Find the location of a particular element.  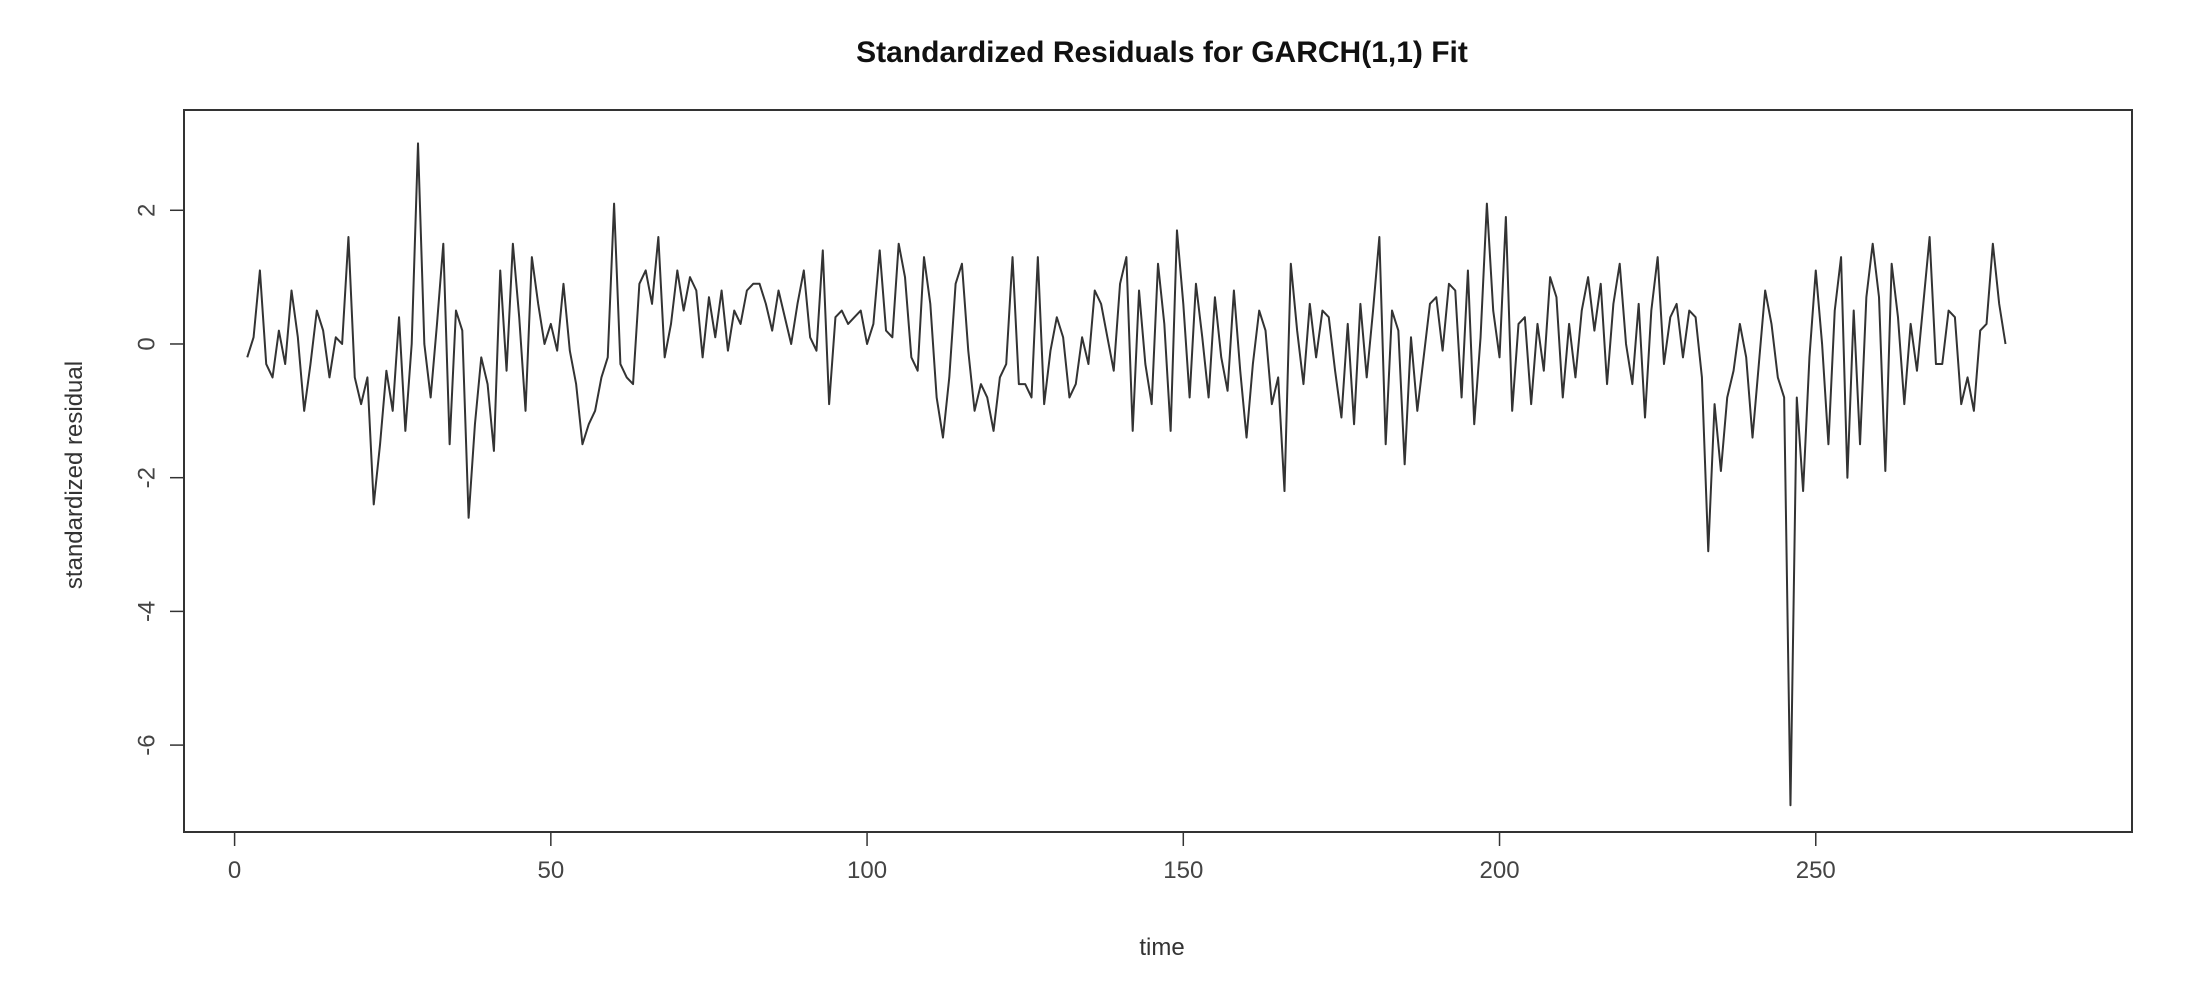

y-tick-label: -6 is located at coordinates (146, 744).